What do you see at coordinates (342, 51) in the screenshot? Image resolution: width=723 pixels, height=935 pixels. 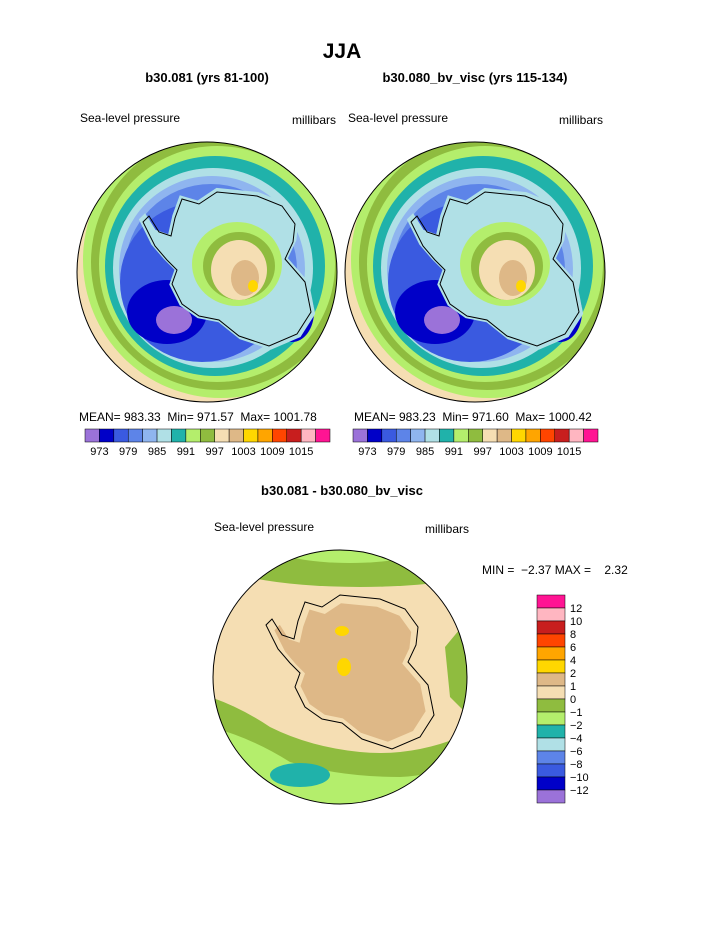 I see `figure-title: JJA` at bounding box center [342, 51].